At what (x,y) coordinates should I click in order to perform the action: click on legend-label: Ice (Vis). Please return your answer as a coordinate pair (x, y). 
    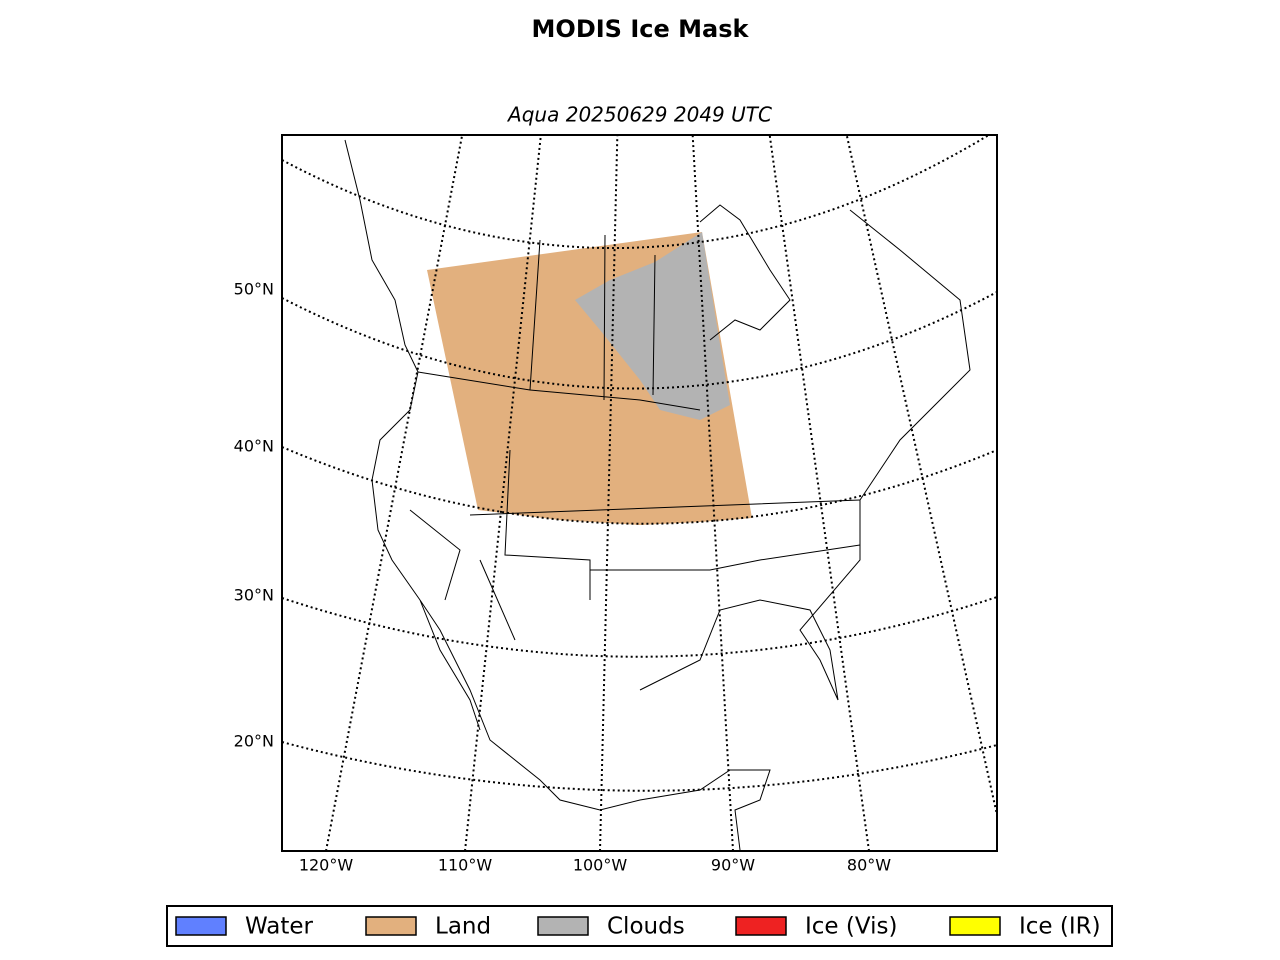
    Looking at the image, I should click on (851, 927).